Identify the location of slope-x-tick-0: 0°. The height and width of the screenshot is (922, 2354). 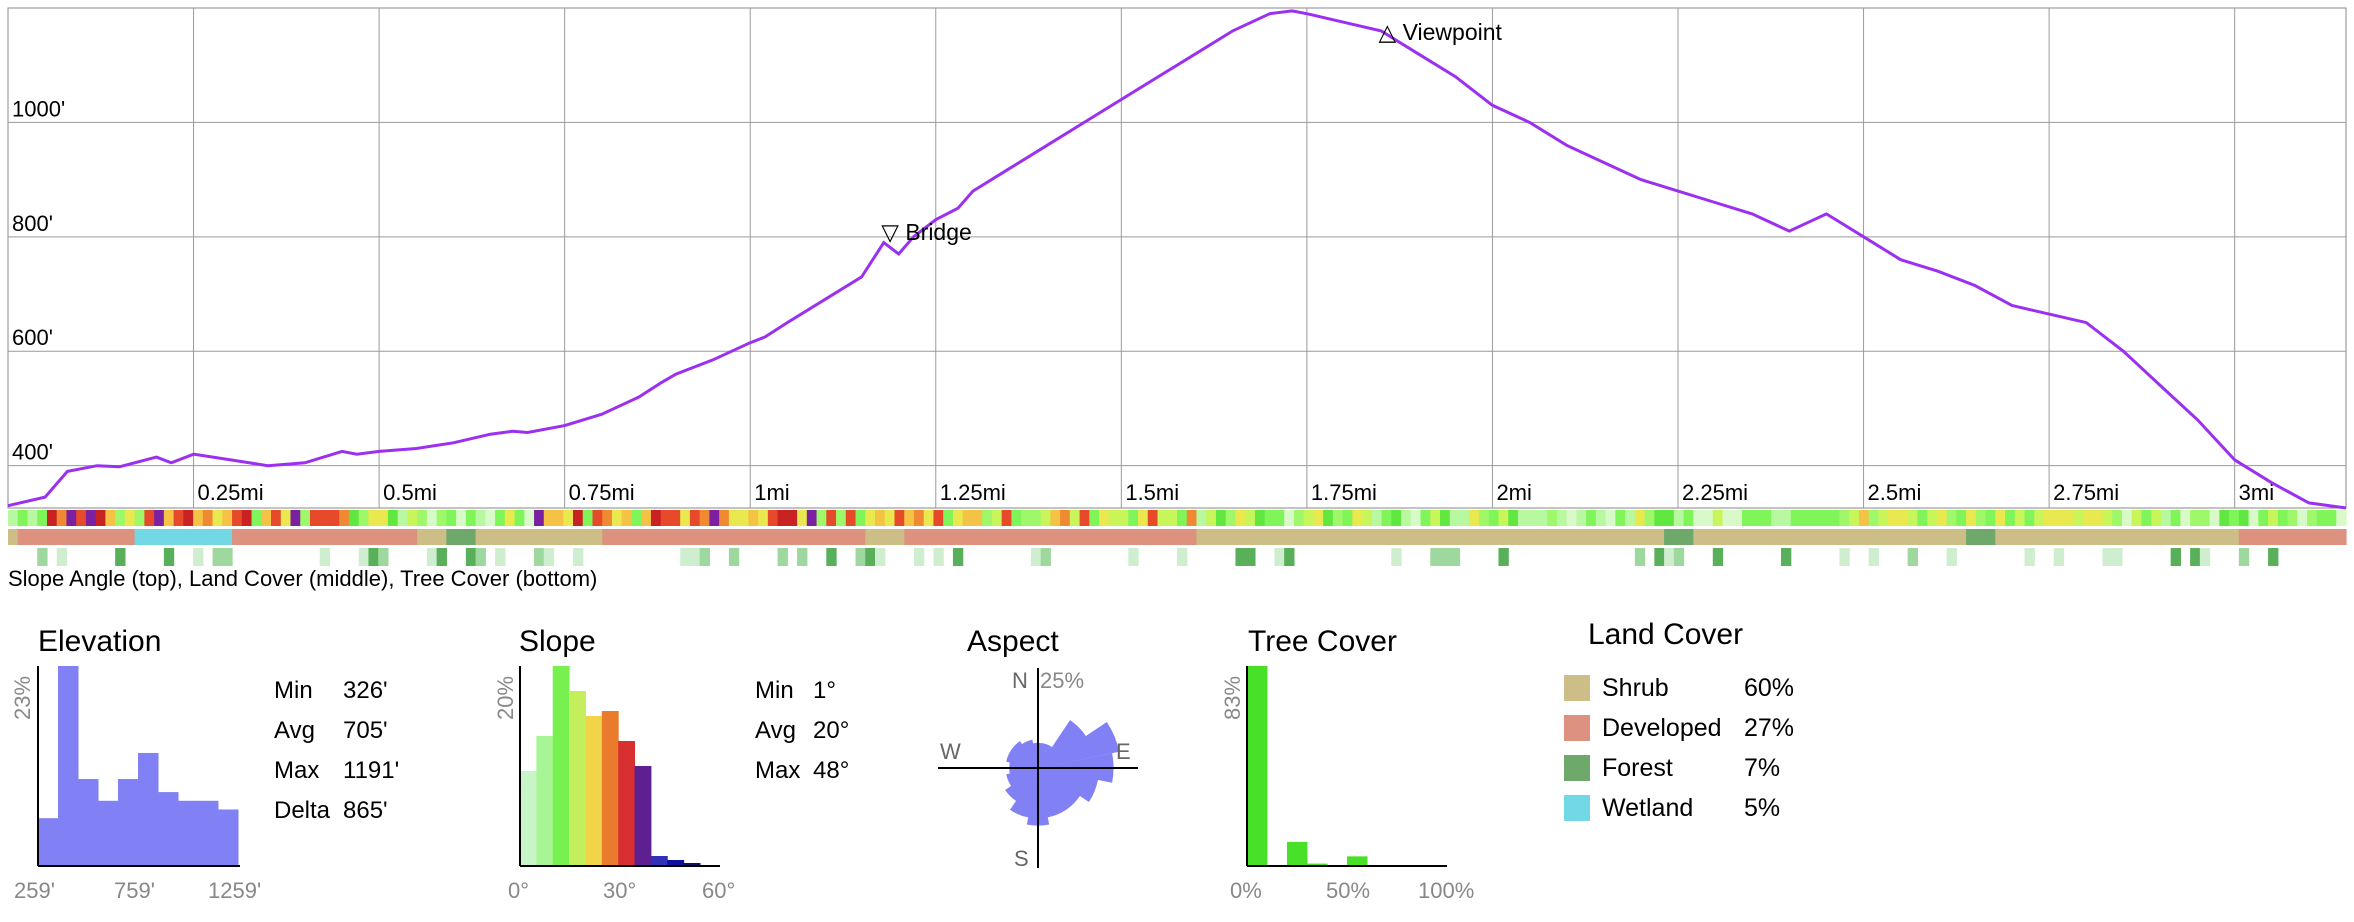
(518, 890).